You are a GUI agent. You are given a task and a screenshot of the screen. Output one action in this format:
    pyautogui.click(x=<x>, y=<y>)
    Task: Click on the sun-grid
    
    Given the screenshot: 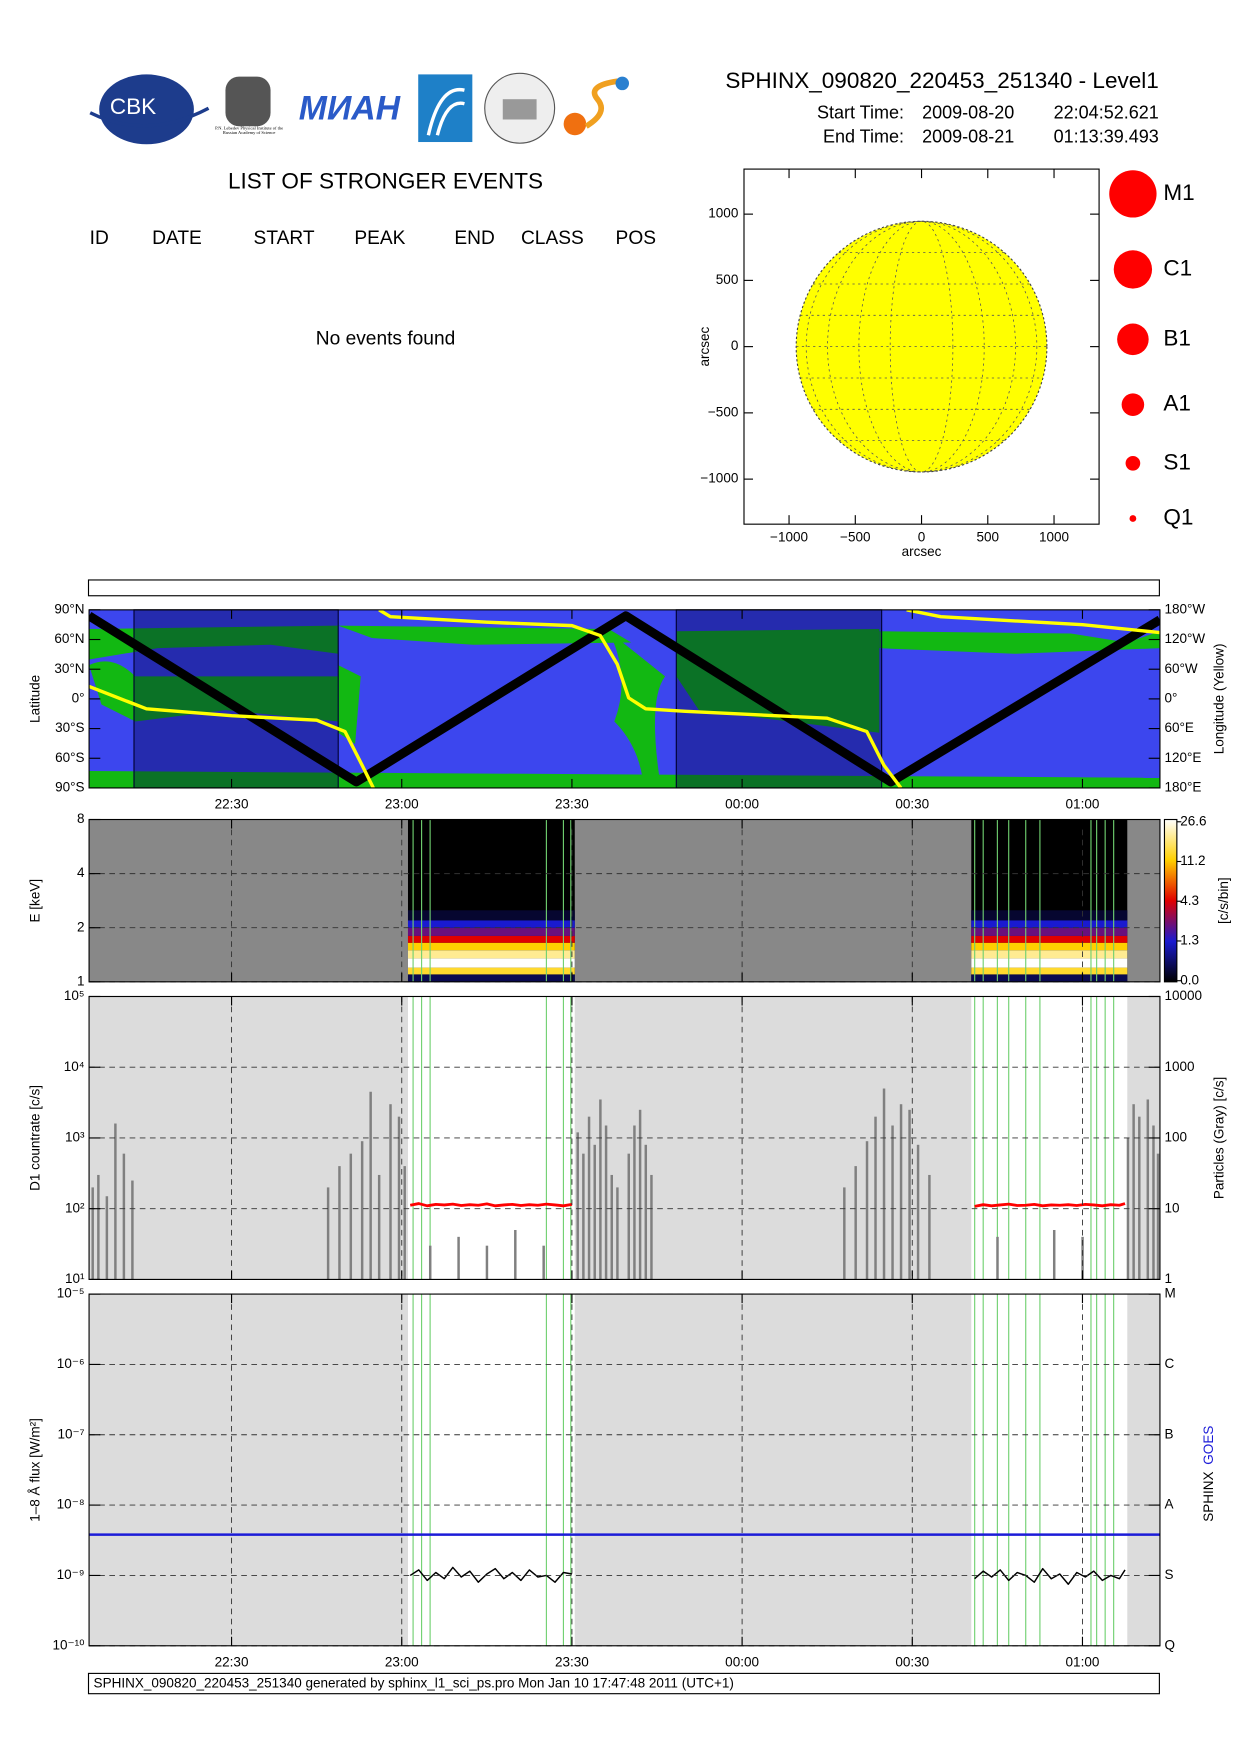 What is the action you would take?
    pyautogui.click(x=921, y=346)
    